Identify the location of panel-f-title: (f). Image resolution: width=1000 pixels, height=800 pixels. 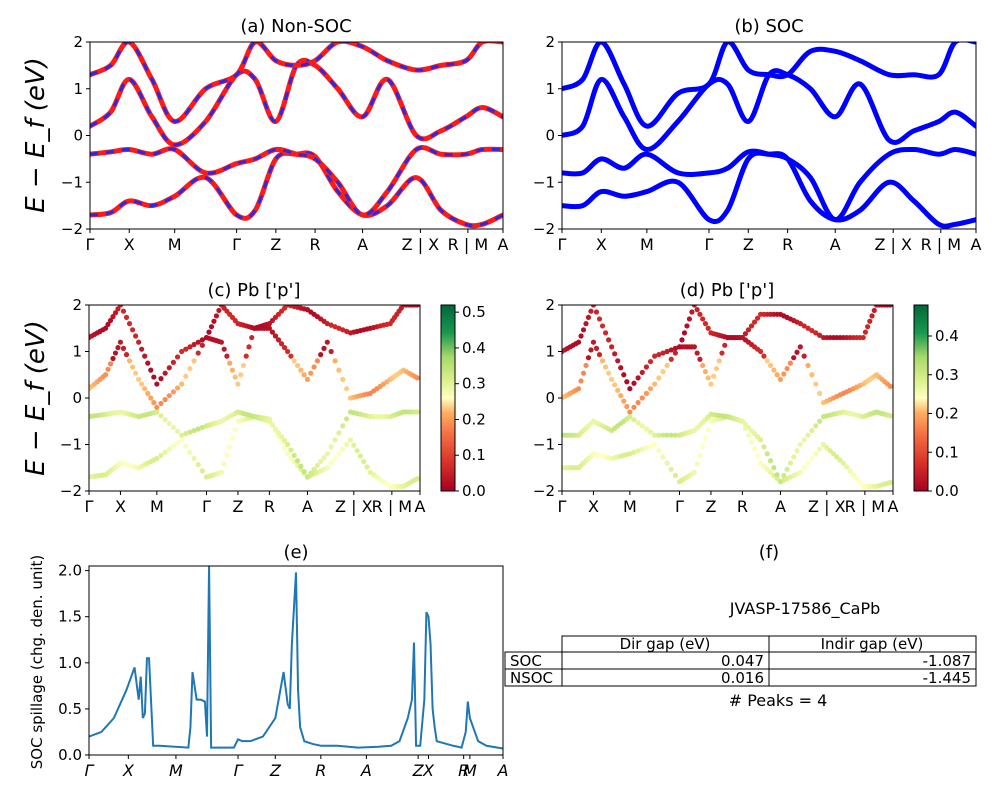
(769, 552).